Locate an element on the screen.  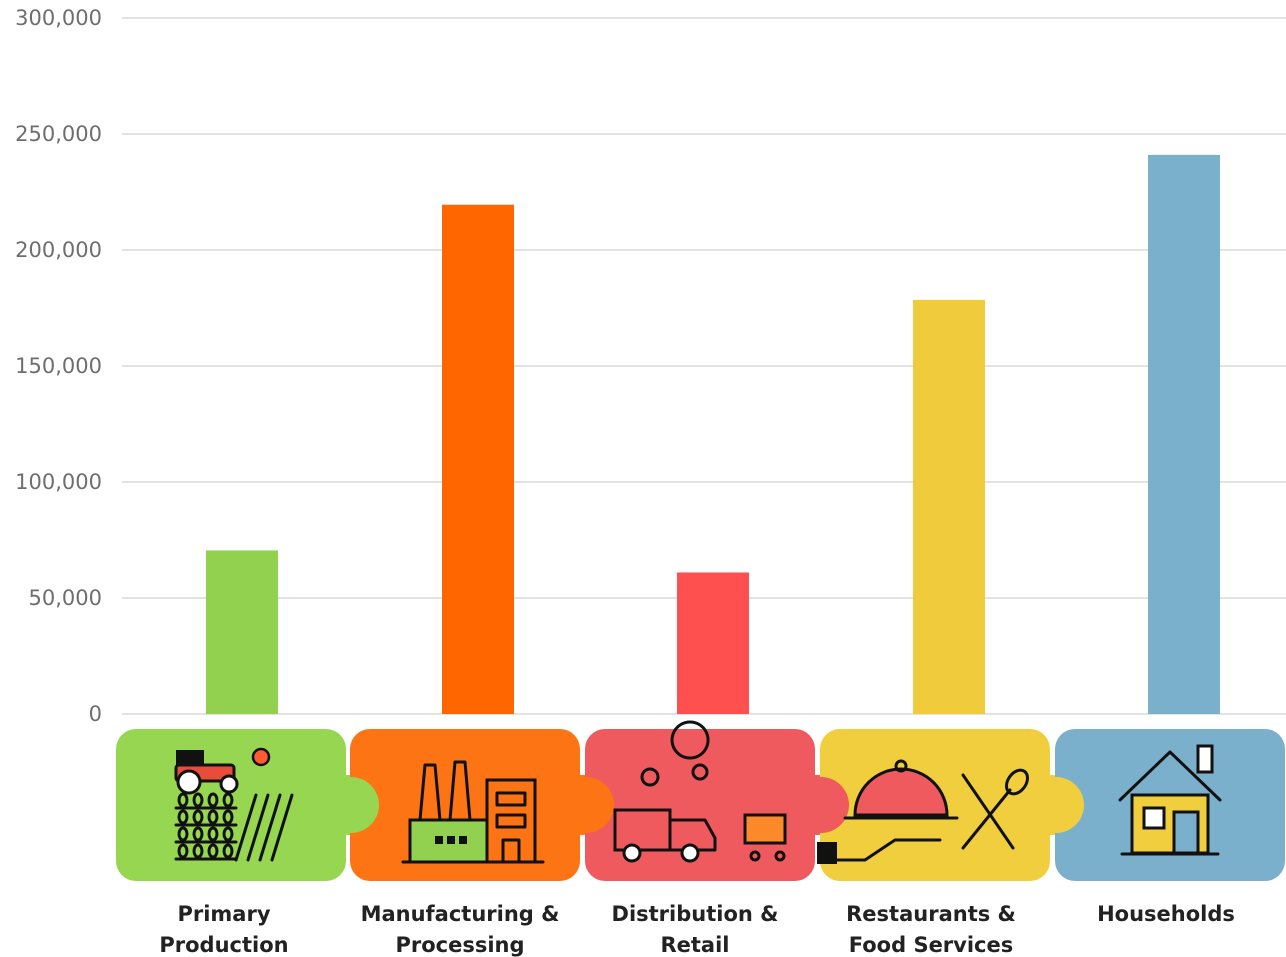
factory-icon is located at coordinates (473, 812).